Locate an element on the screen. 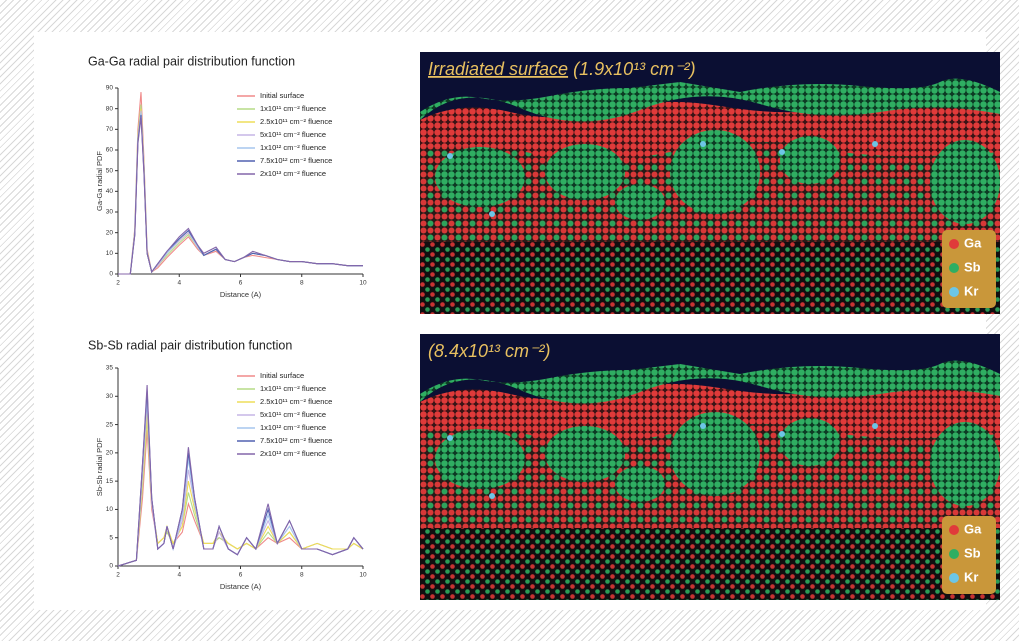  panel-title-main: Irradiated surface is located at coordinates (498, 69).